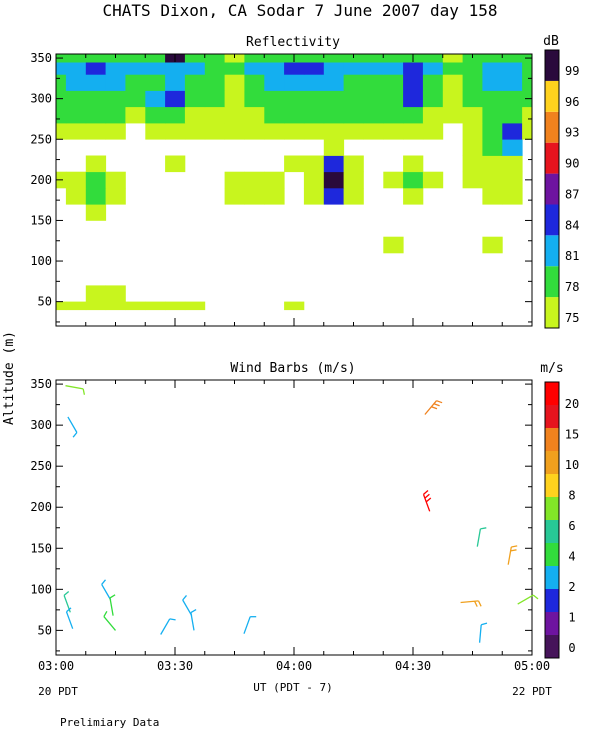 The width and height of the screenshot is (600, 750). What do you see at coordinates (41, 261) in the screenshot?
I see `reflectivity-y-tick-label: 100` at bounding box center [41, 261].